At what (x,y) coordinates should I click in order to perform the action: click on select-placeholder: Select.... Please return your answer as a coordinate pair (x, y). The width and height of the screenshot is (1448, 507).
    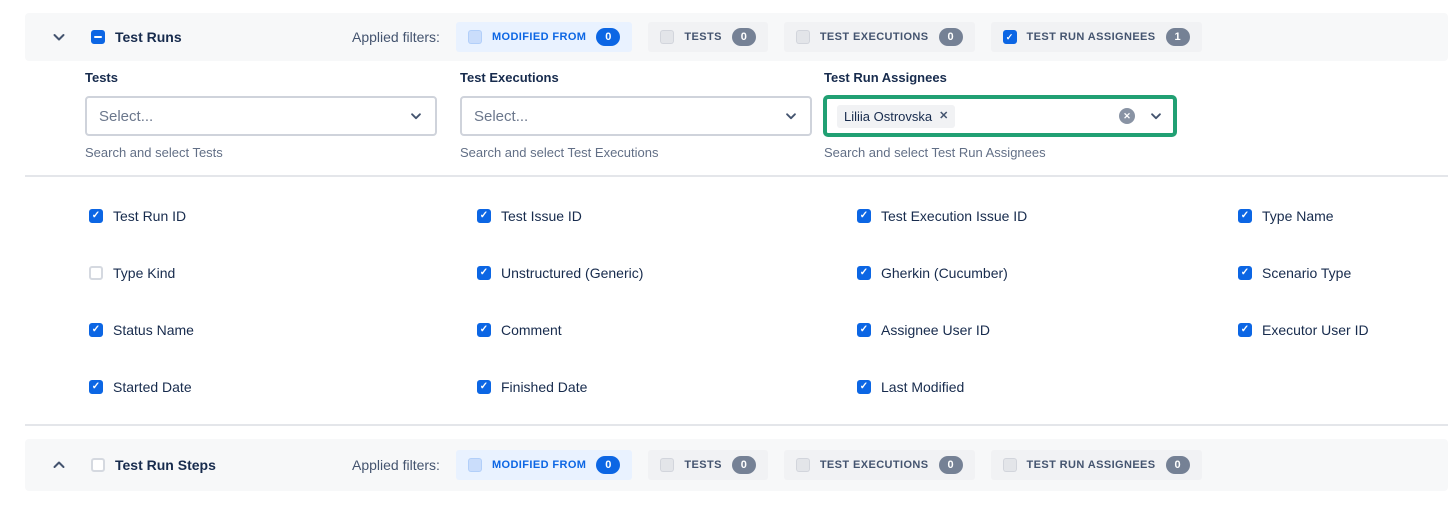
    Looking at the image, I should click on (501, 116).